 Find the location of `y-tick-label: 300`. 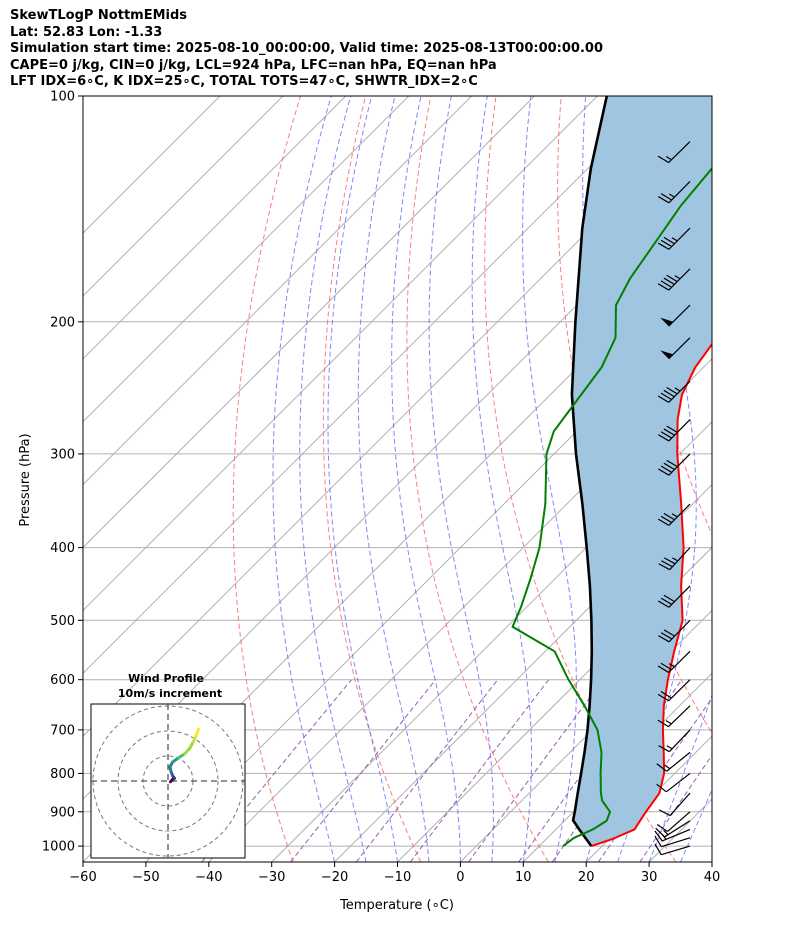

y-tick-label: 300 is located at coordinates (62, 454).